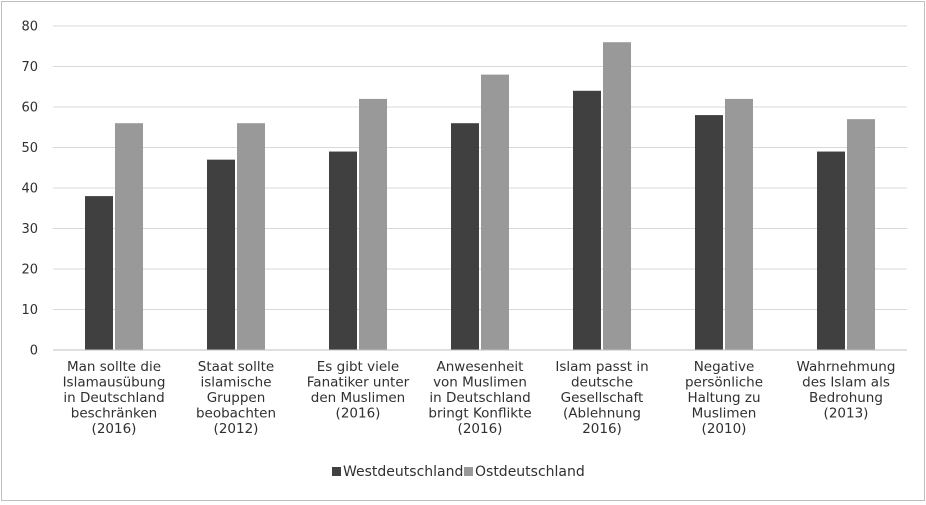 The height and width of the screenshot is (505, 926). Describe the element at coordinates (29, 310) in the screenshot. I see `y-tick-label: 10` at that location.